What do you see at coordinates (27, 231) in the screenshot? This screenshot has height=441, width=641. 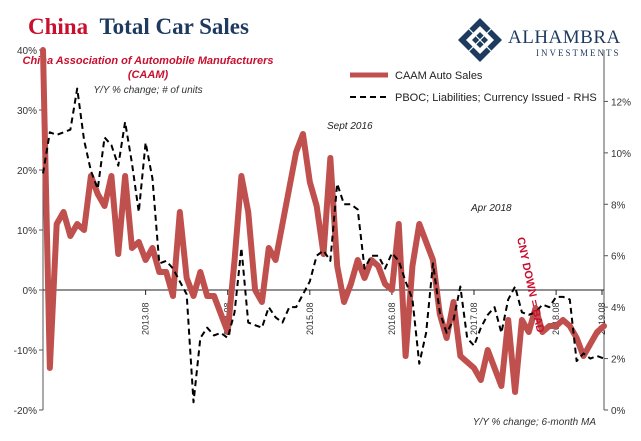 I see `left-tick-label: 10%` at bounding box center [27, 231].